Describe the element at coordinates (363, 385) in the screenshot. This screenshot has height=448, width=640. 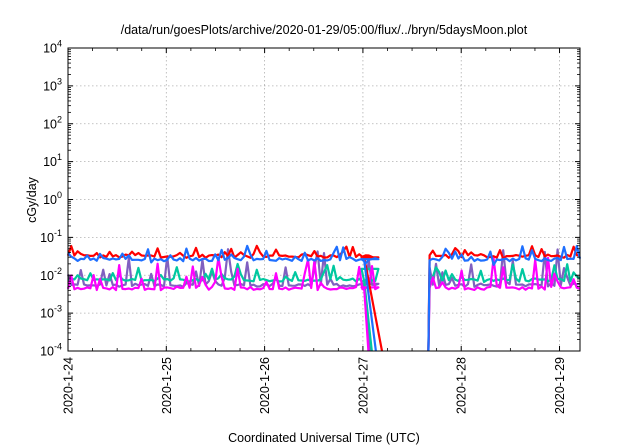
I see `x-tick-label: 2020-1-27` at that location.